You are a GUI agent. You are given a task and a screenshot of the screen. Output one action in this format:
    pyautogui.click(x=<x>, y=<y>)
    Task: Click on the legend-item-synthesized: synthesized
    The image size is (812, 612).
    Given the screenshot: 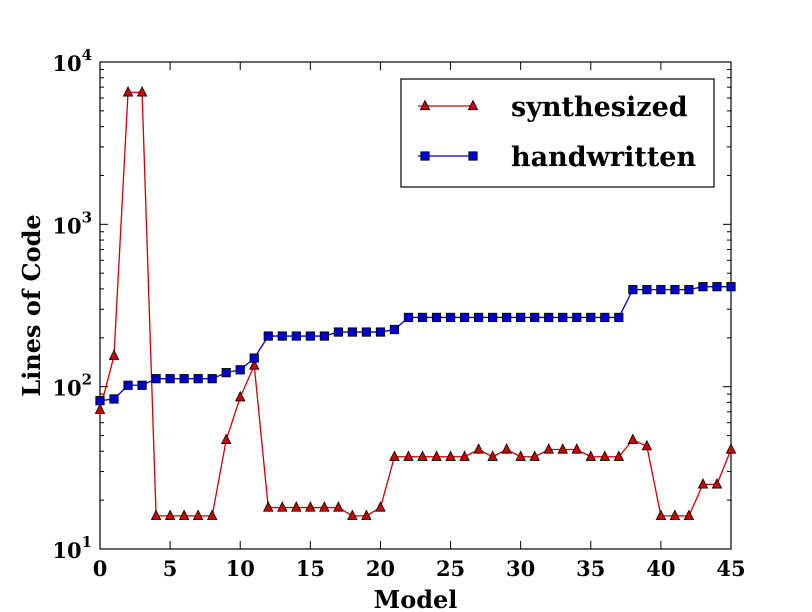 What is the action you would take?
    pyautogui.click(x=553, y=107)
    